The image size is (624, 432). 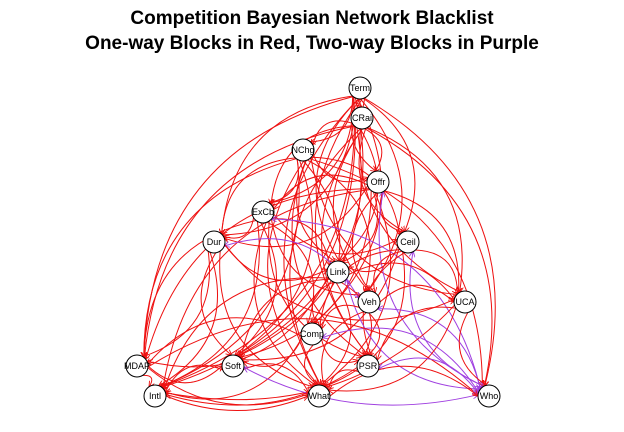 What do you see at coordinates (184, 375) in the screenshot?
I see `edge-mdap-soft` at bounding box center [184, 375].